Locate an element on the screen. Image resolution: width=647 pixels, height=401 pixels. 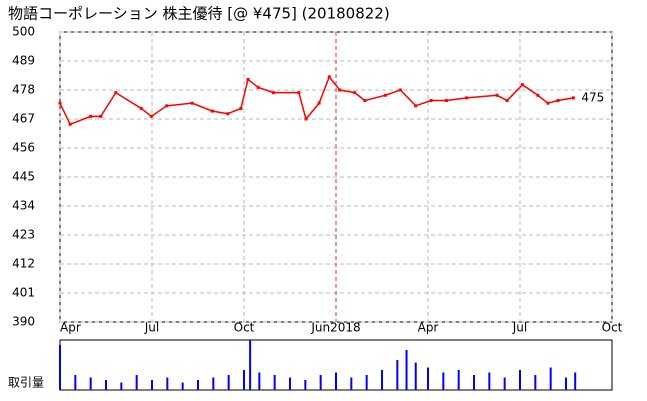
chart-title: 物語コーポレーション 株主優待 [@ ¥475] (20180822) is located at coordinates (199, 14).